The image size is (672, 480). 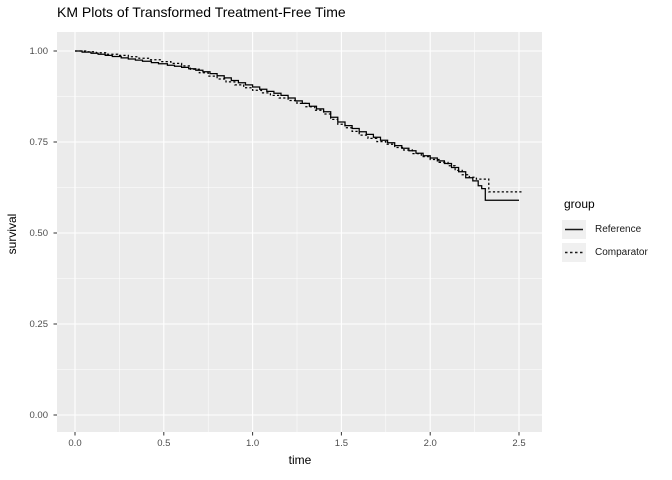 I want to click on legend-entry-comparator: Comparator, so click(x=605, y=252).